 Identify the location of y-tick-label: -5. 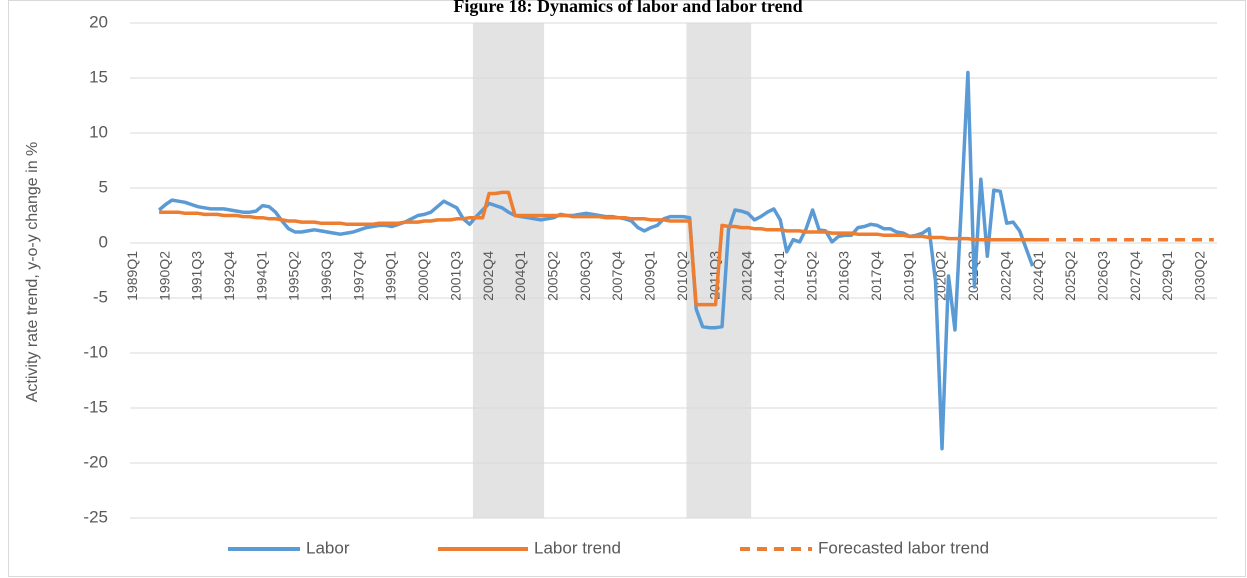
(100, 296).